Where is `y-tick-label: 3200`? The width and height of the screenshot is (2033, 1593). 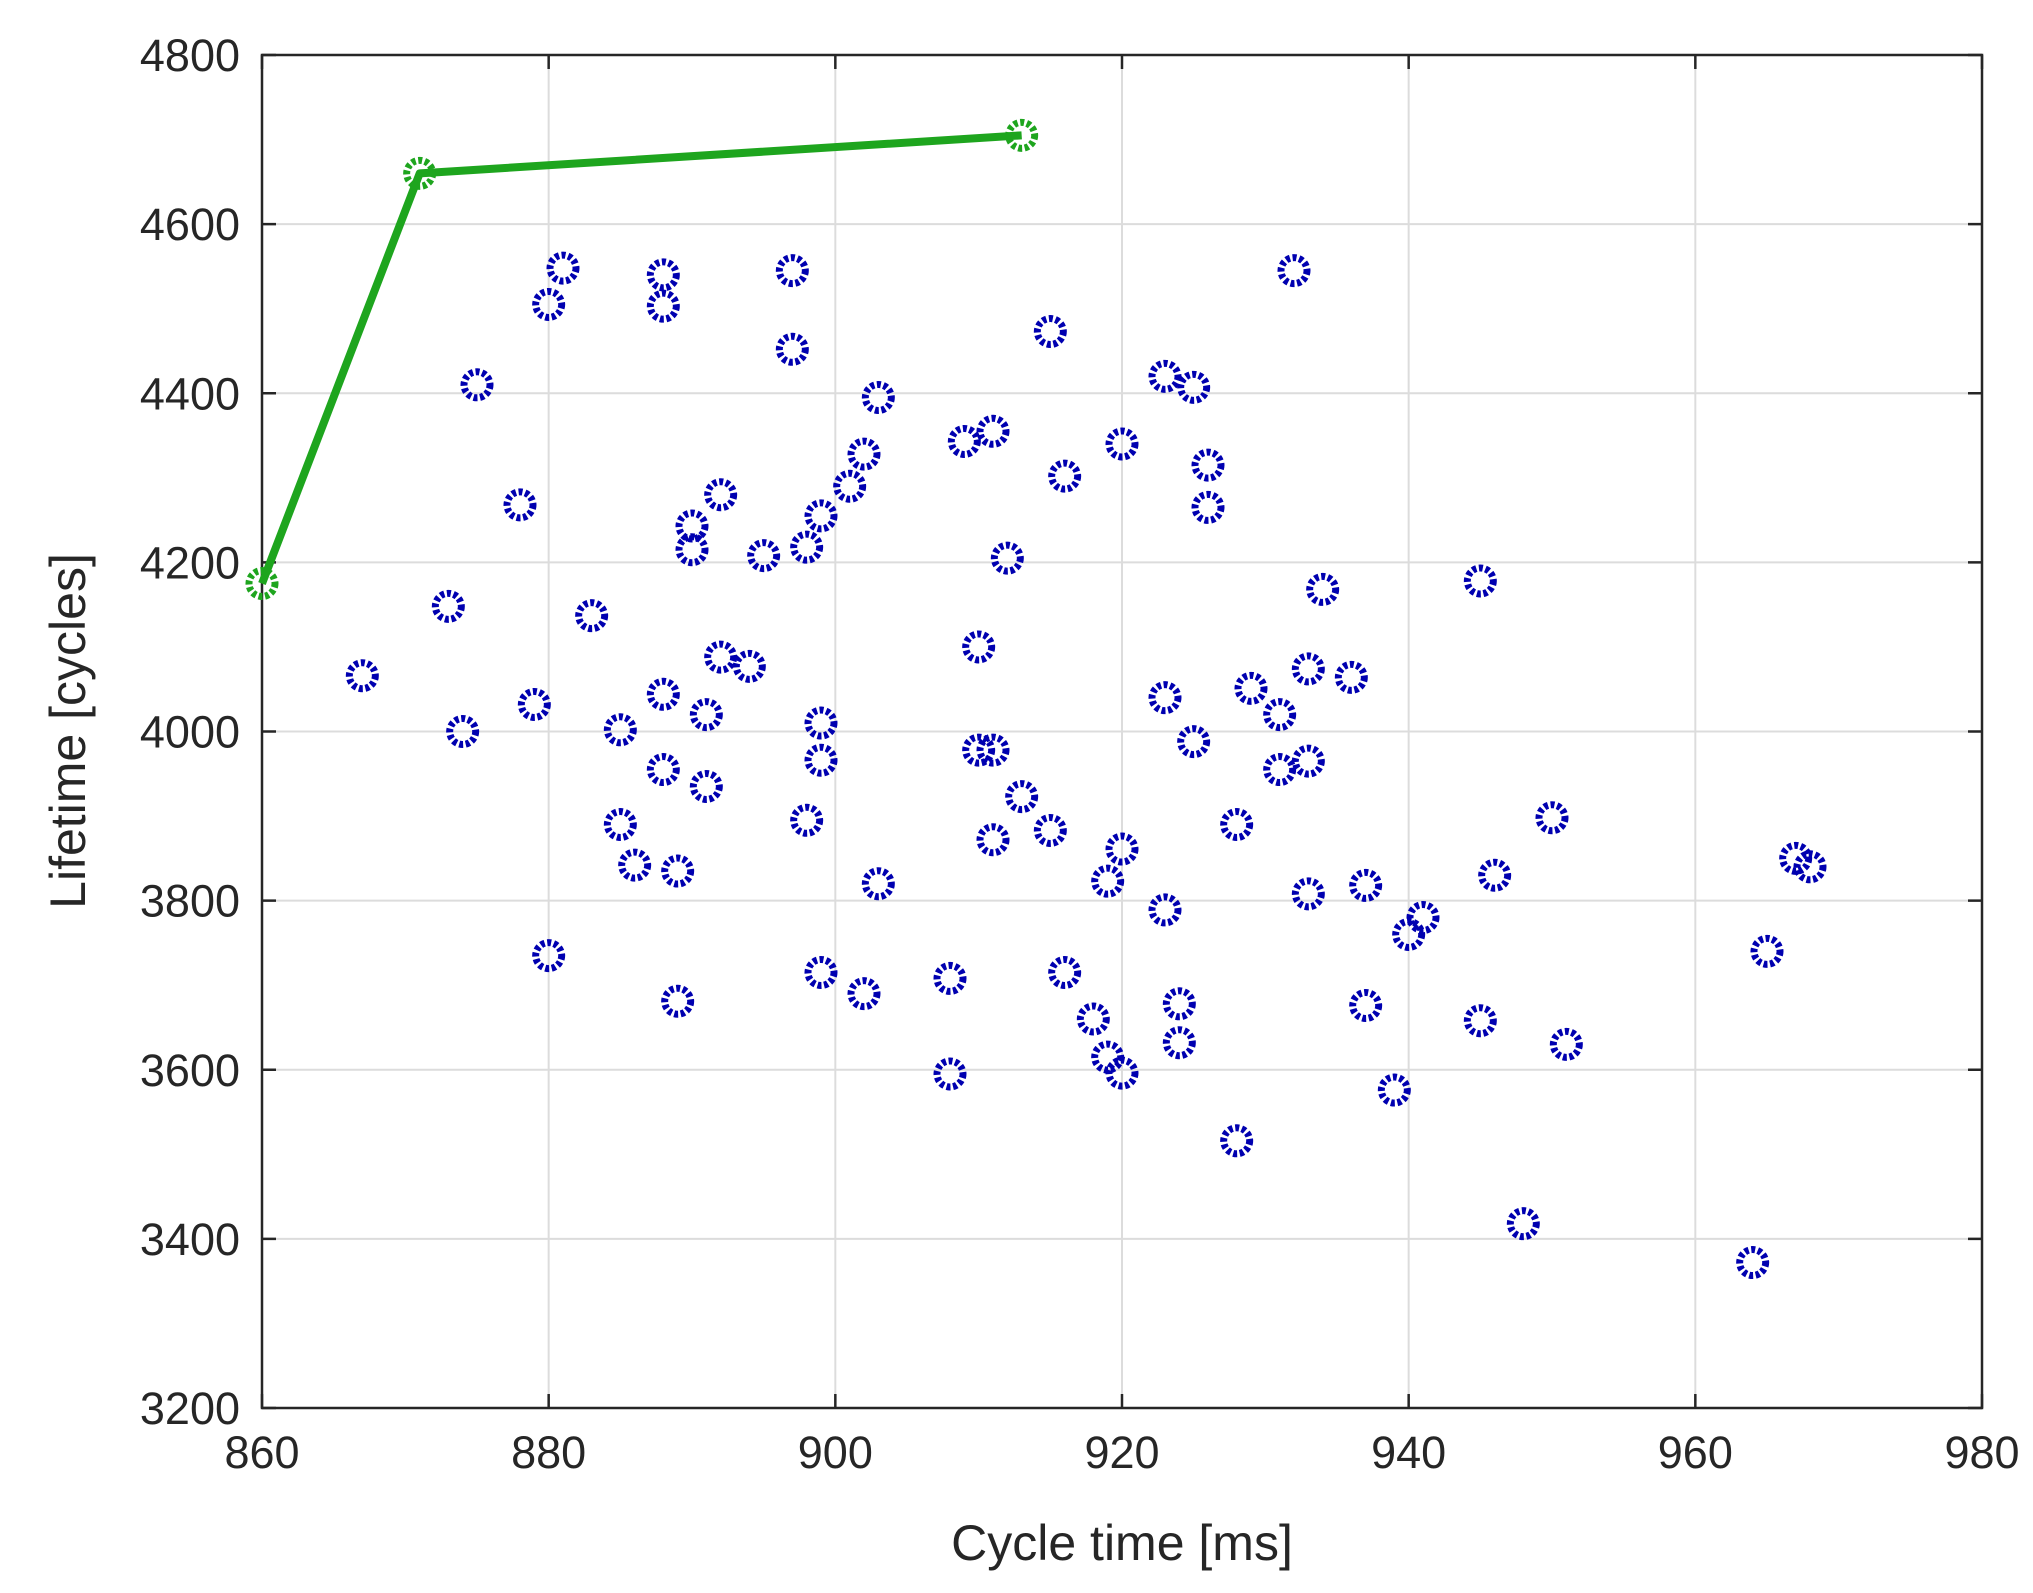
y-tick-label: 3200 is located at coordinates (190, 1408).